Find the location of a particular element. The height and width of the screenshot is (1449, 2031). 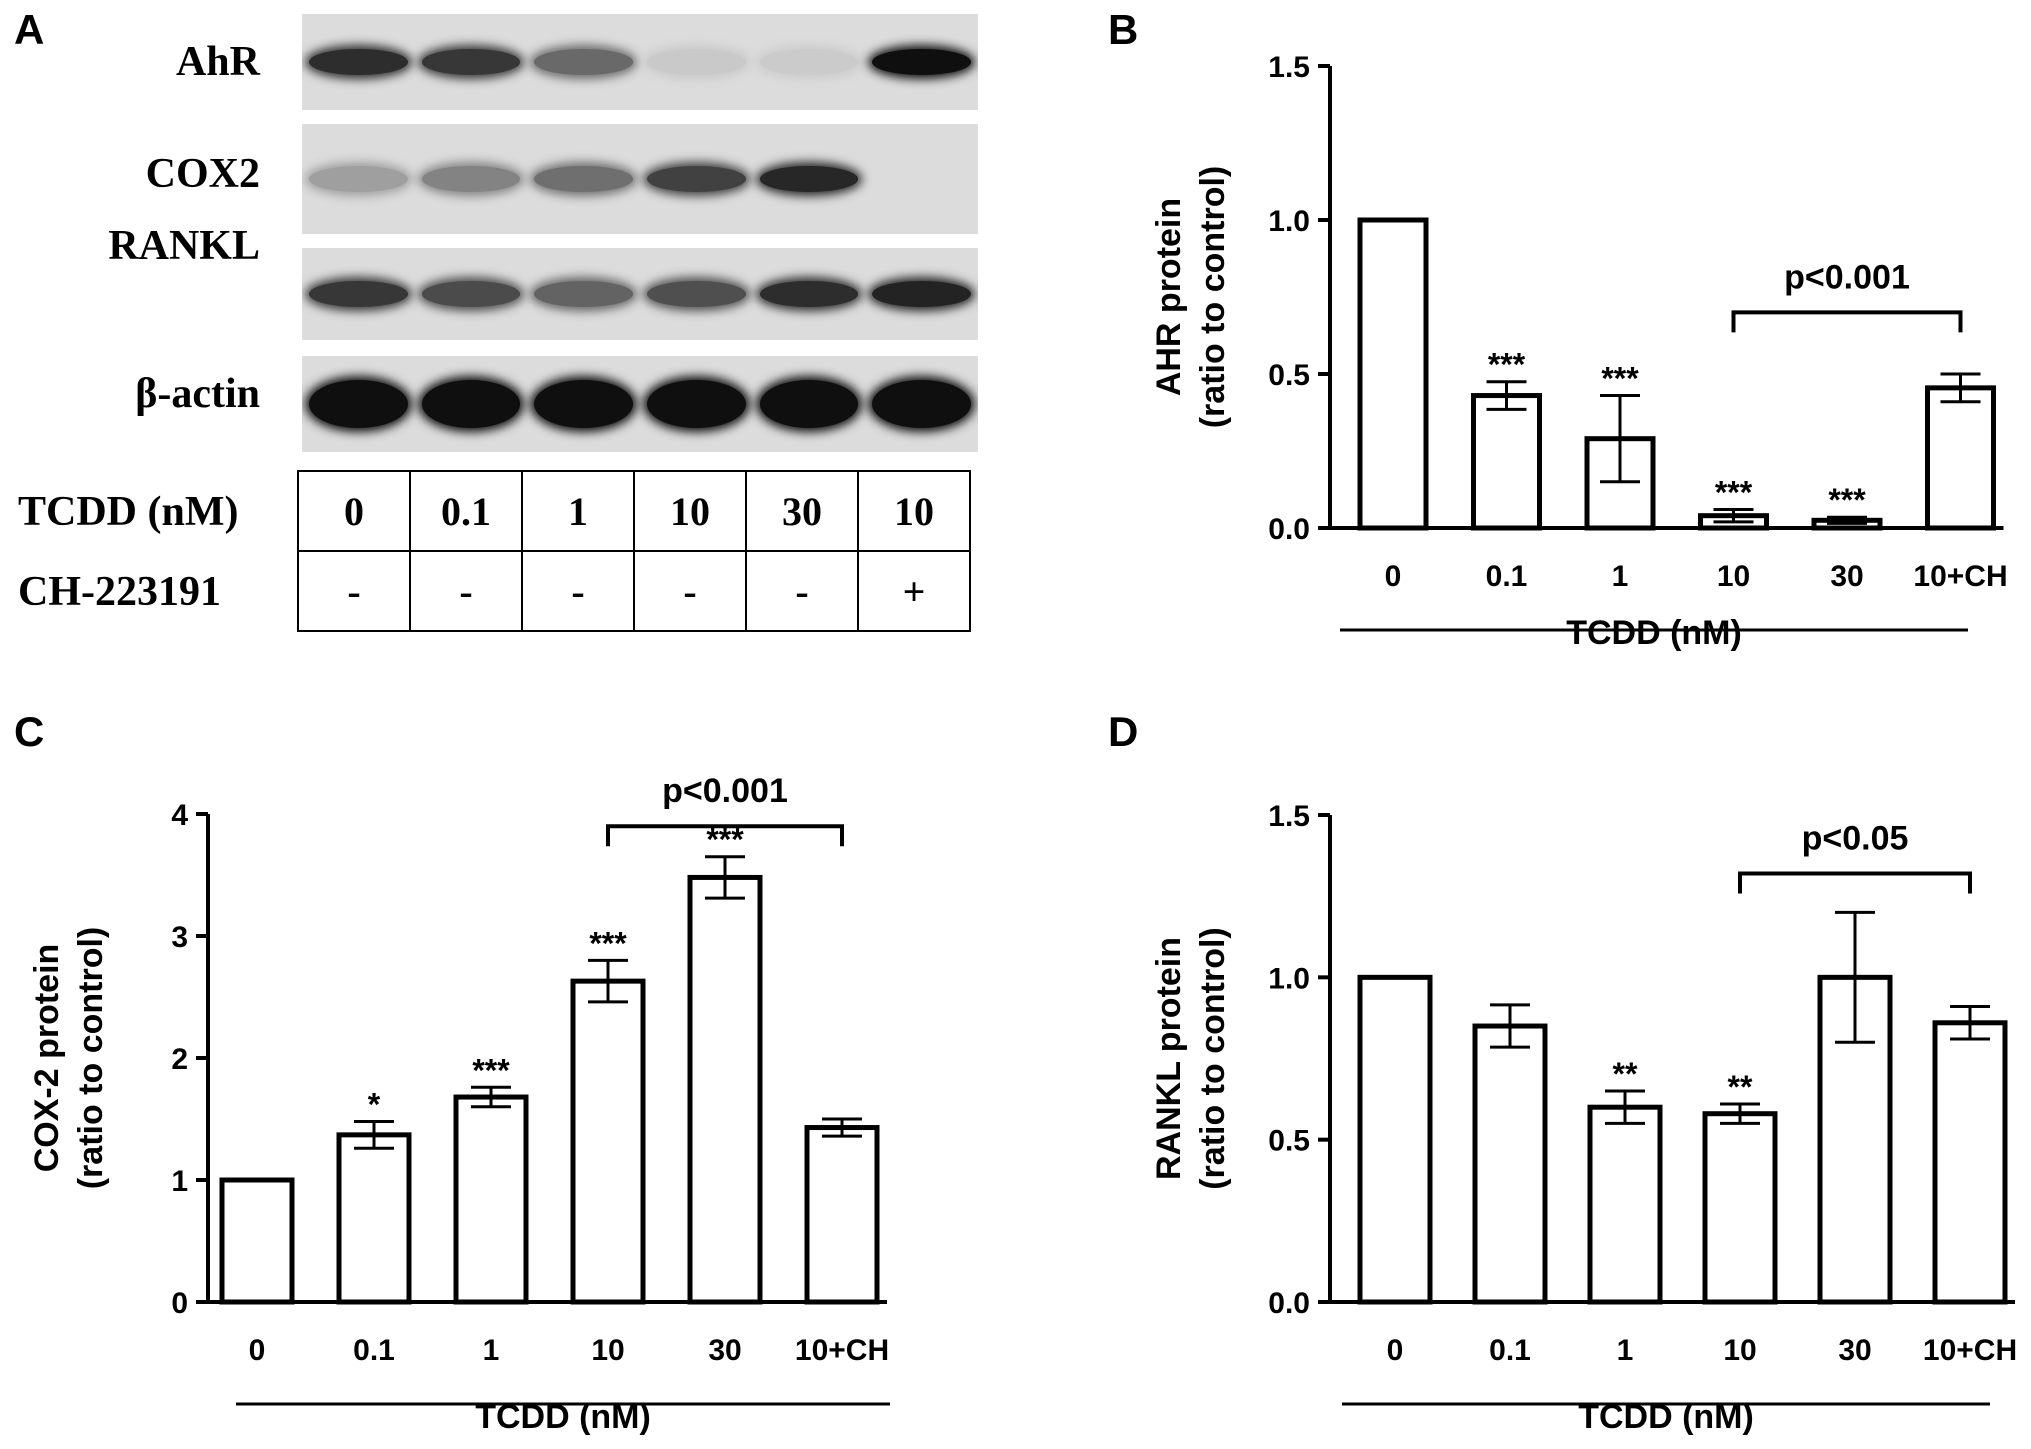

ch-row: - - - - - + is located at coordinates (634, 591).